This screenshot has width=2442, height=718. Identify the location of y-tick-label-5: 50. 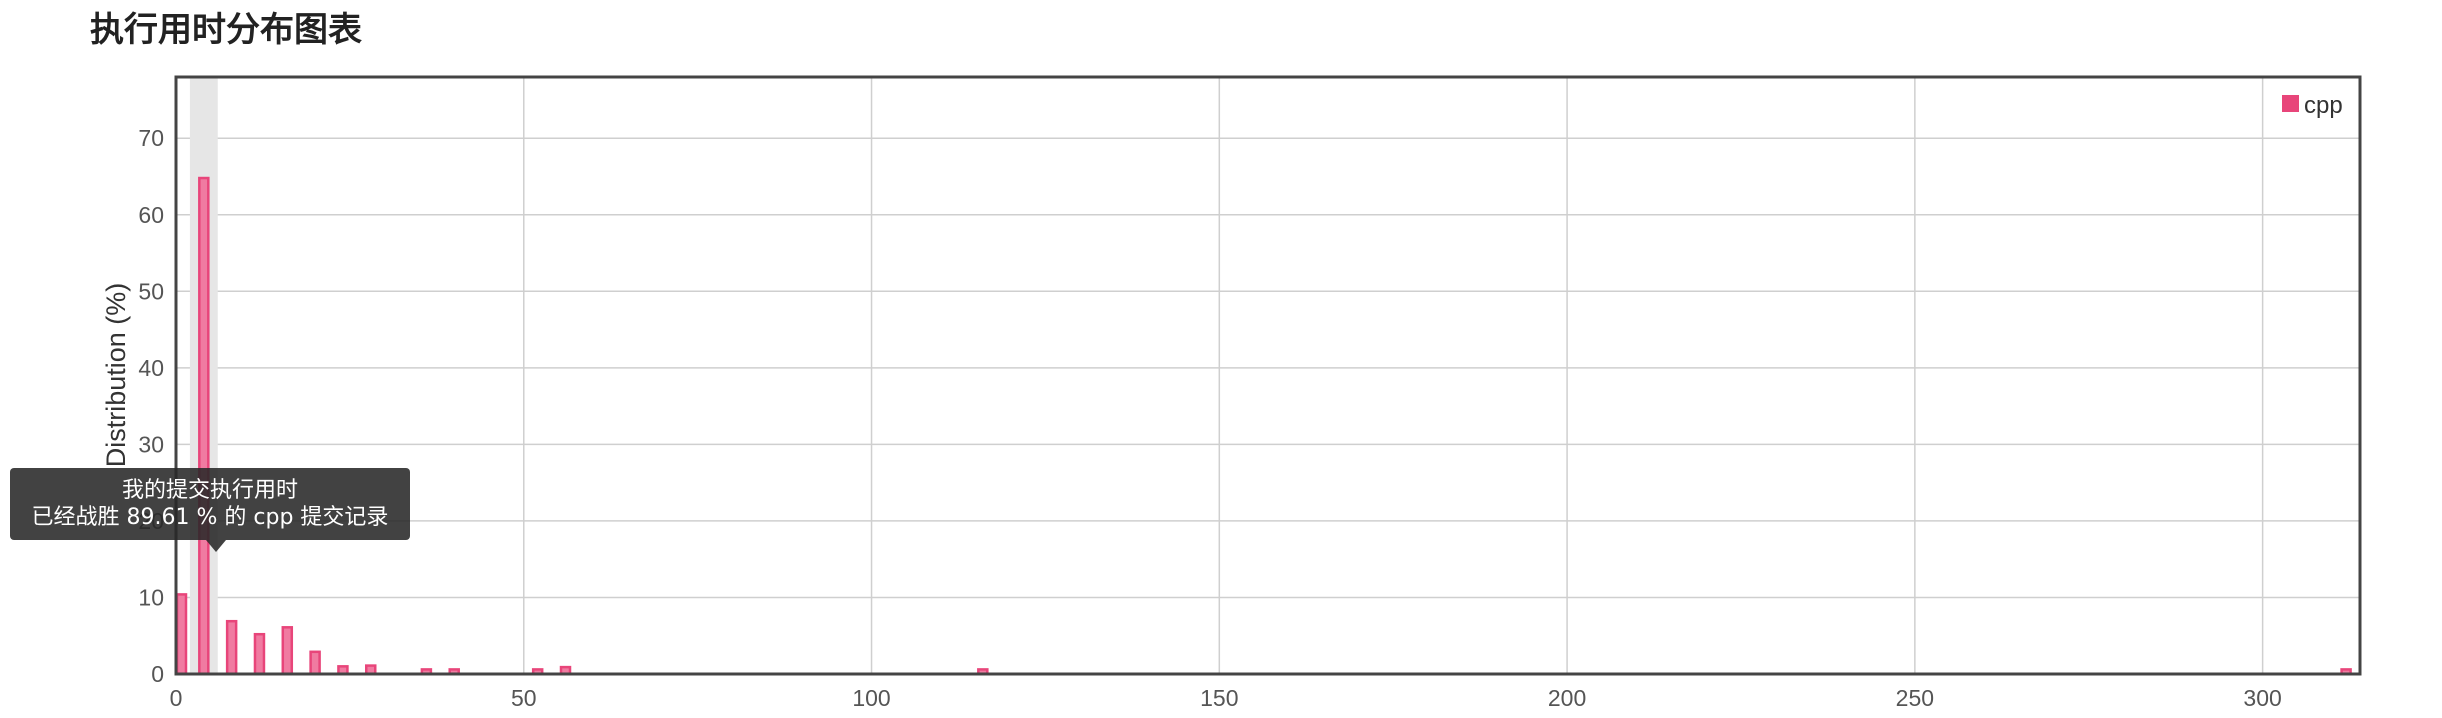
(151, 291).